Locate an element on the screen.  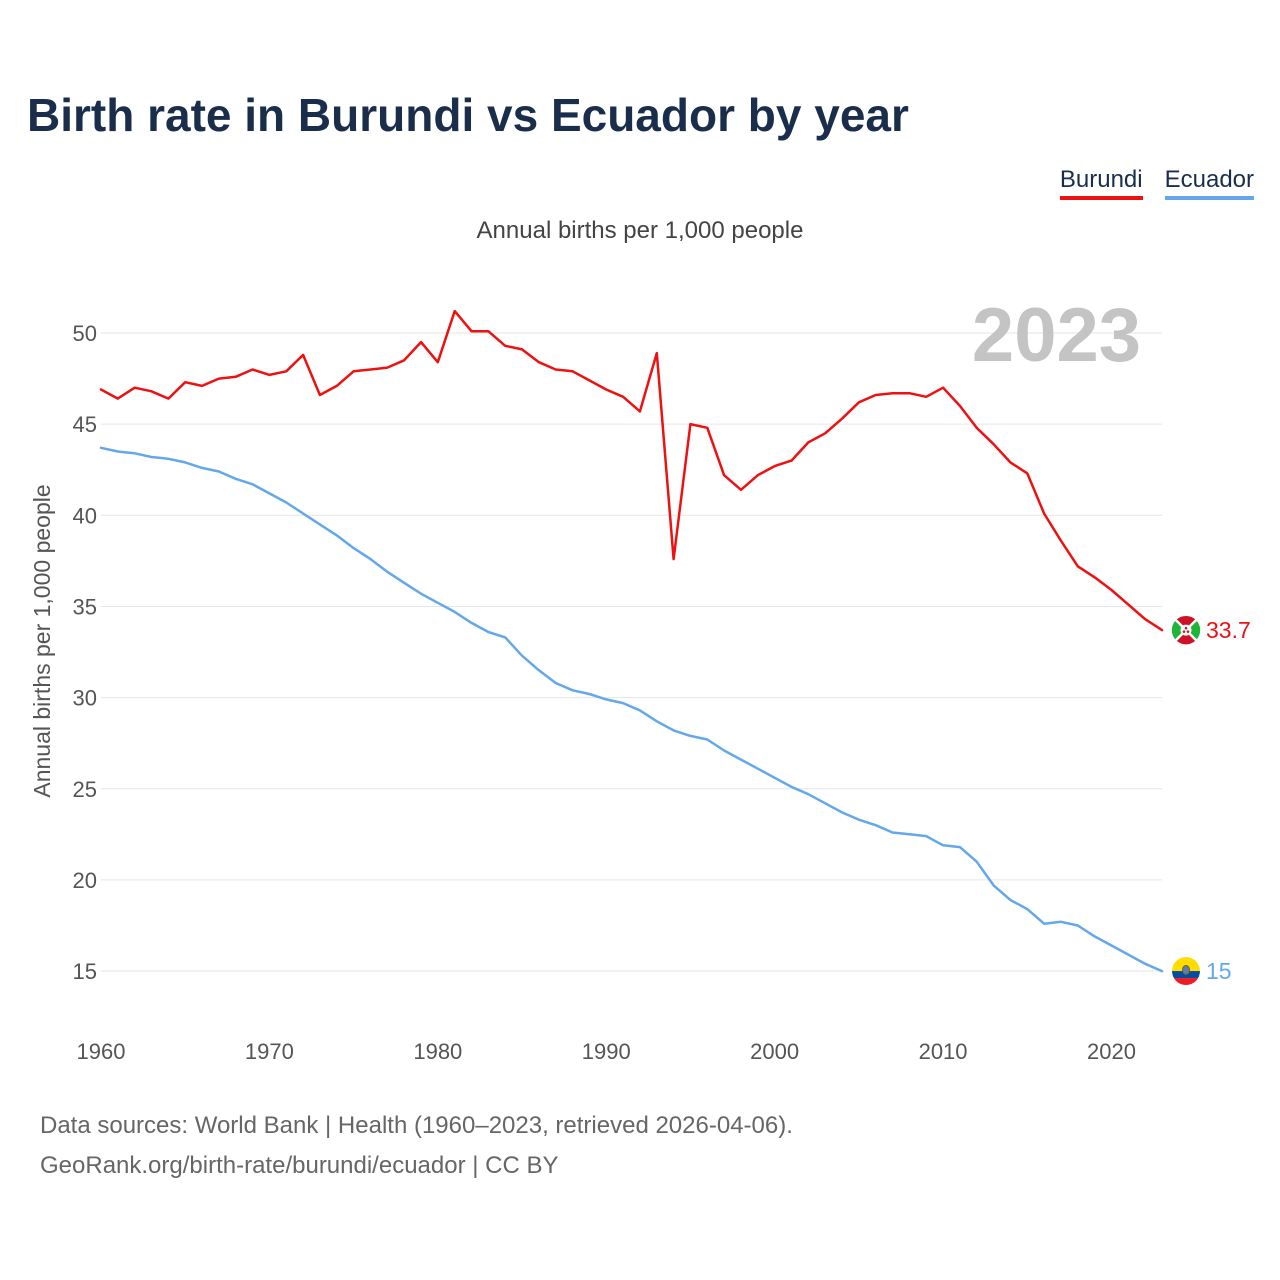
flag-red is located at coordinates (1186, 982).